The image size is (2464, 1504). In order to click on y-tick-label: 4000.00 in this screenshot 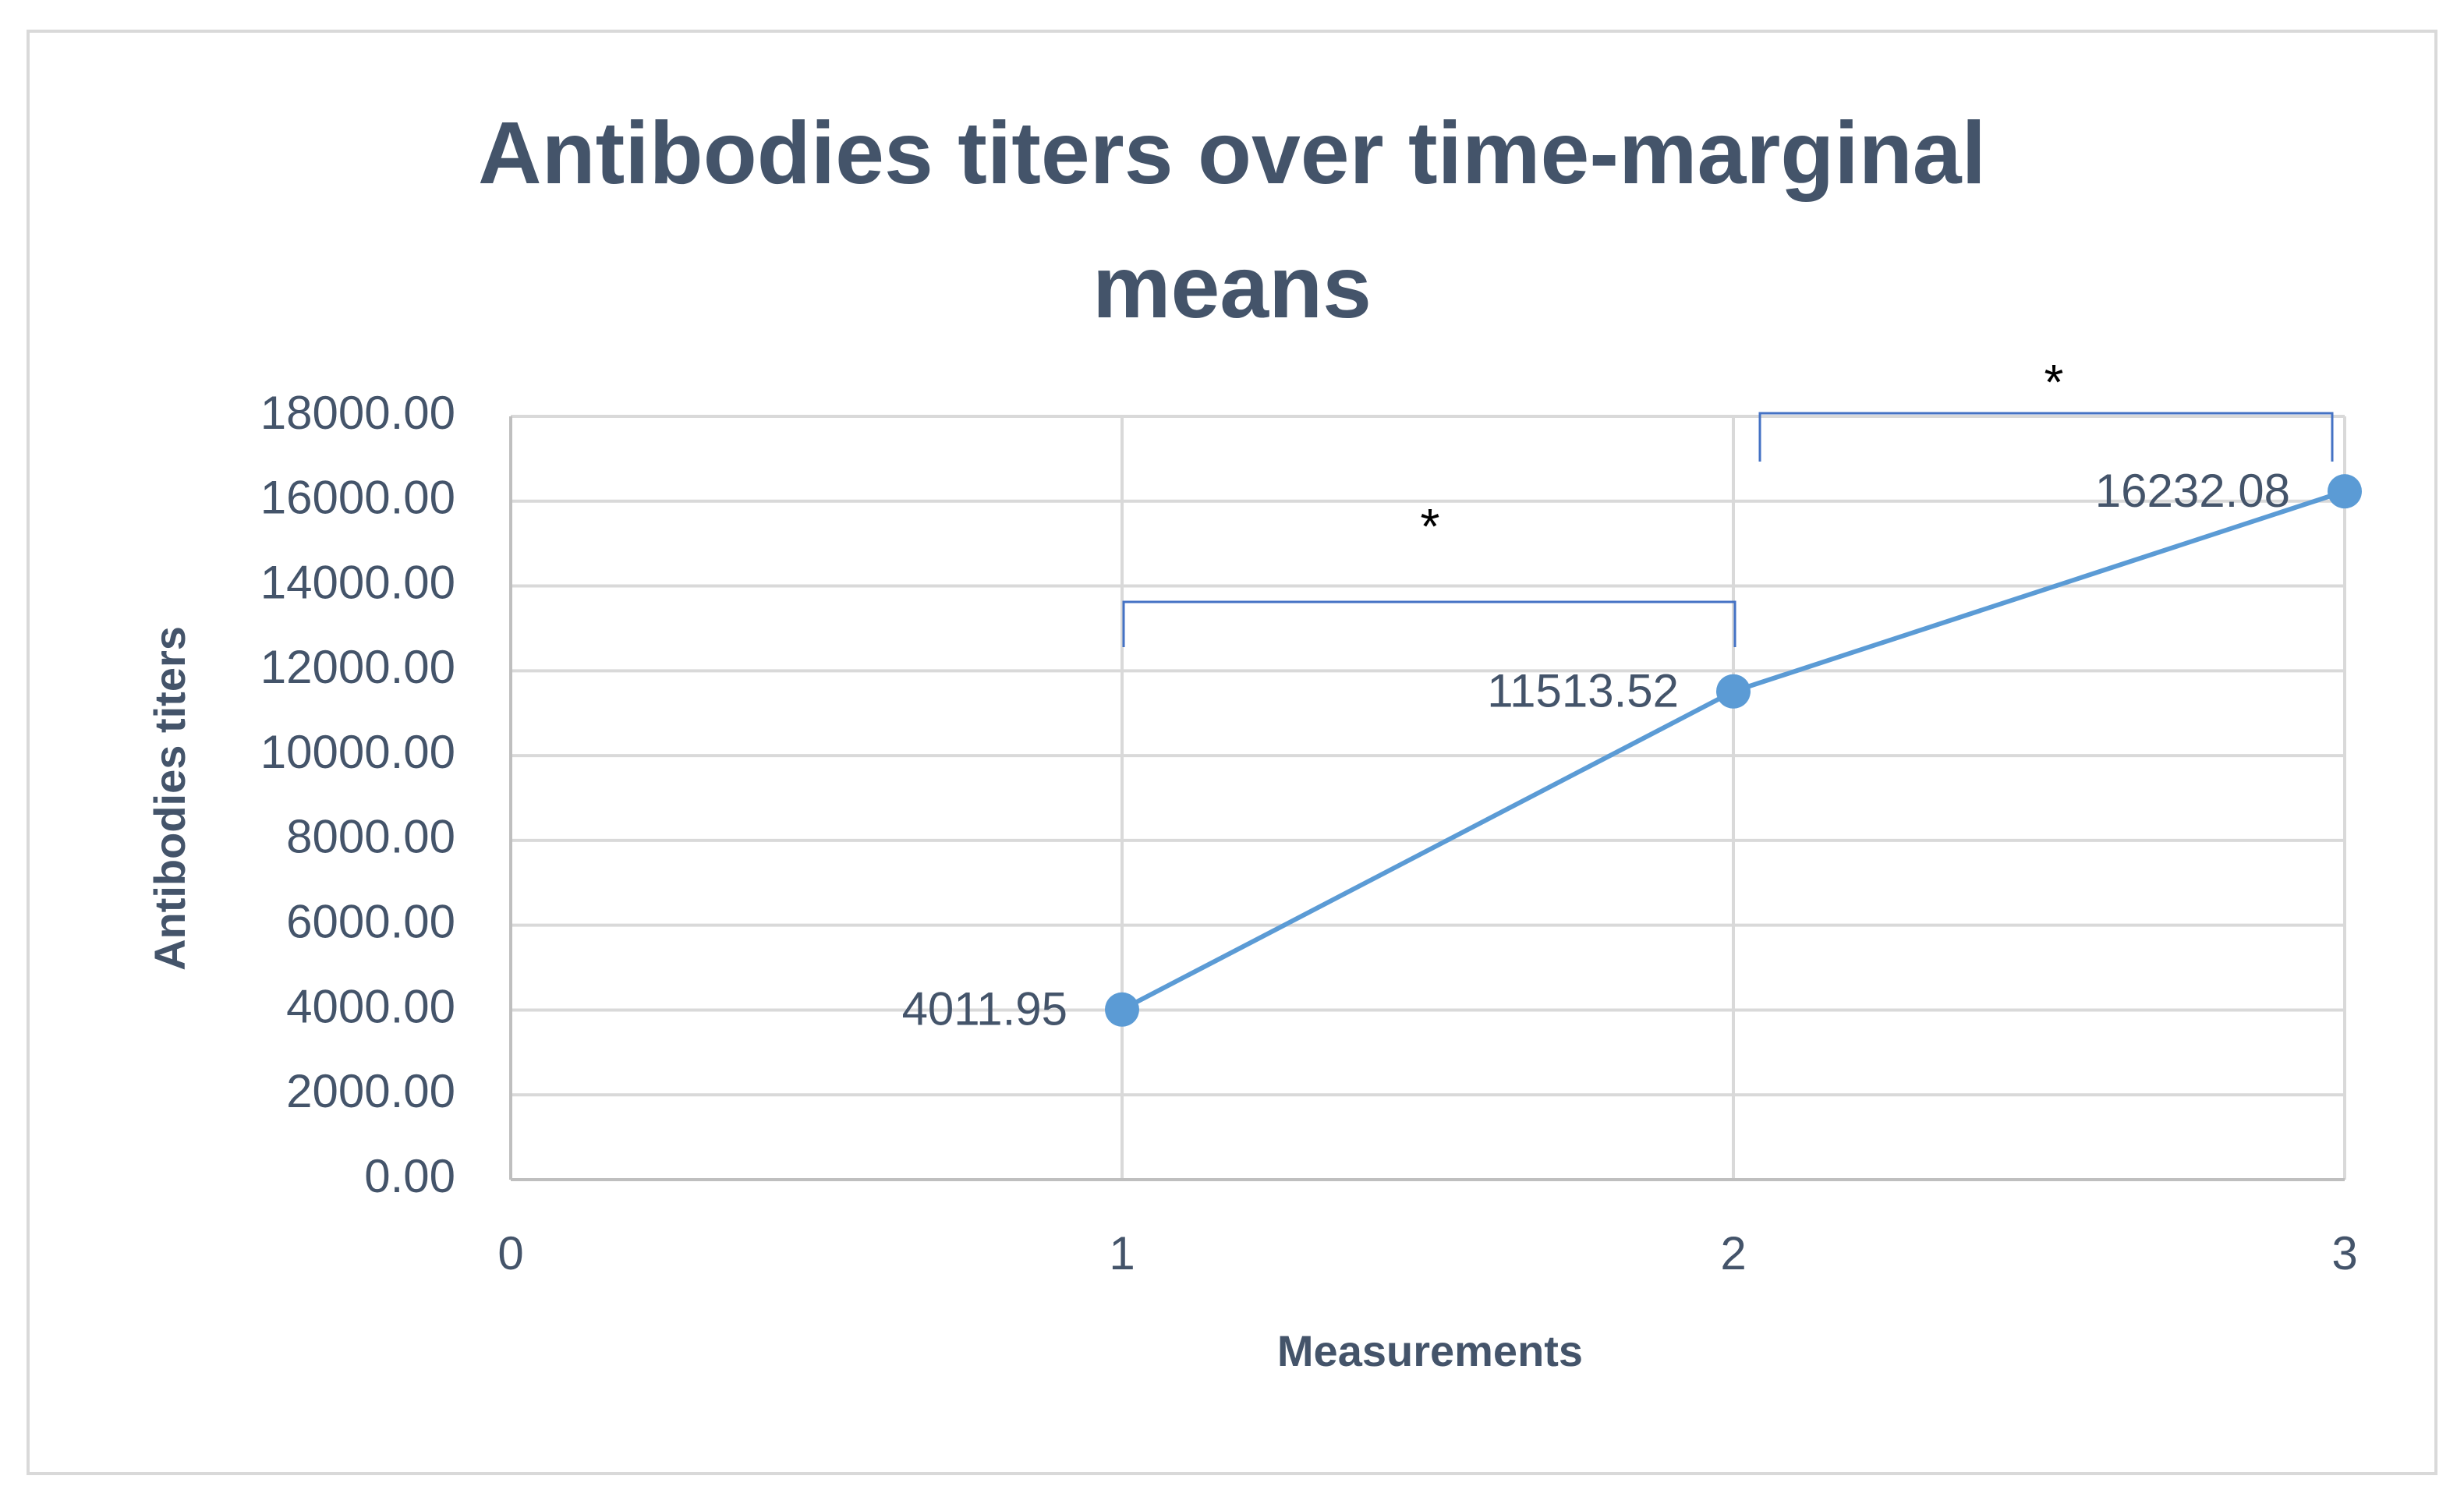, I will do `click(371, 1006)`.